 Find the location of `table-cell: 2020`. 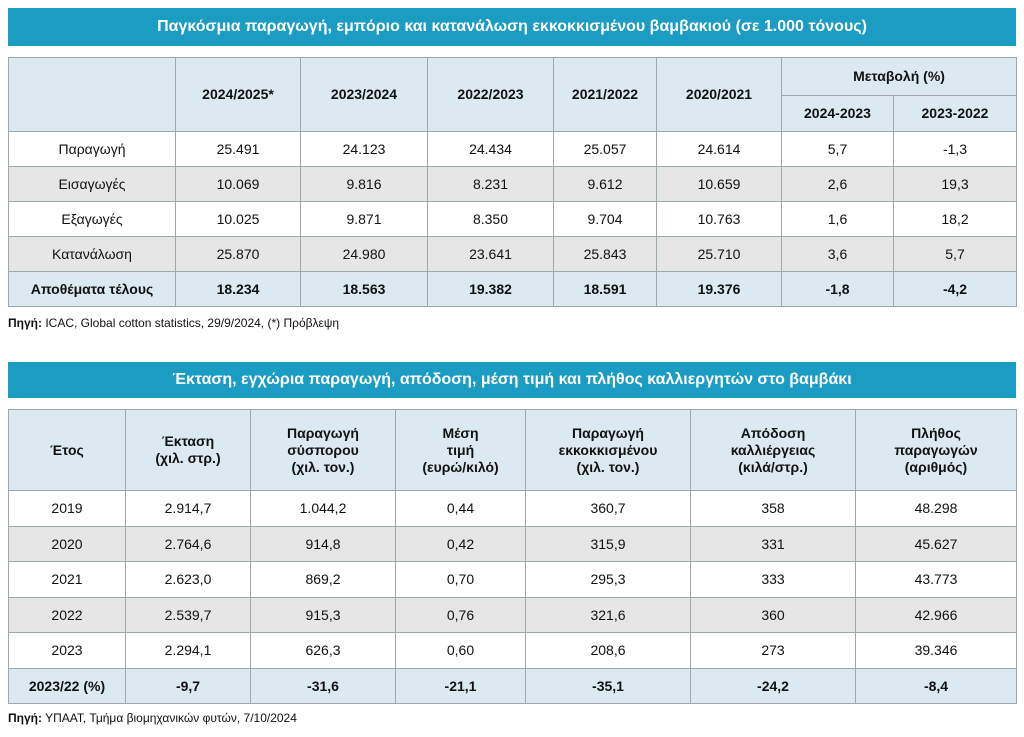

table-cell: 2020 is located at coordinates (67, 543).